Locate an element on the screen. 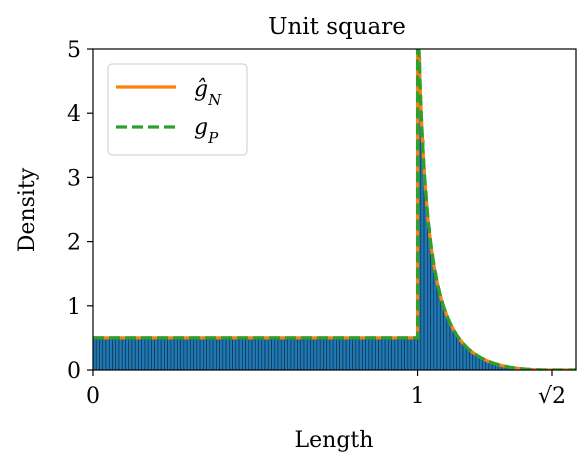  y-tick-label: 5 is located at coordinates (74, 50).